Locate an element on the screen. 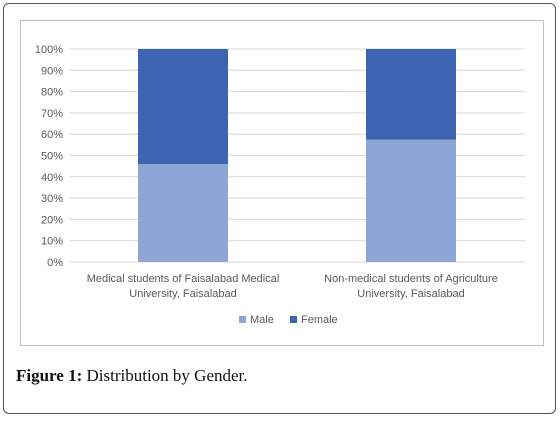 The width and height of the screenshot is (560, 421). x-tick-label: Medical students of Faisalabad Medical is located at coordinates (183, 279).